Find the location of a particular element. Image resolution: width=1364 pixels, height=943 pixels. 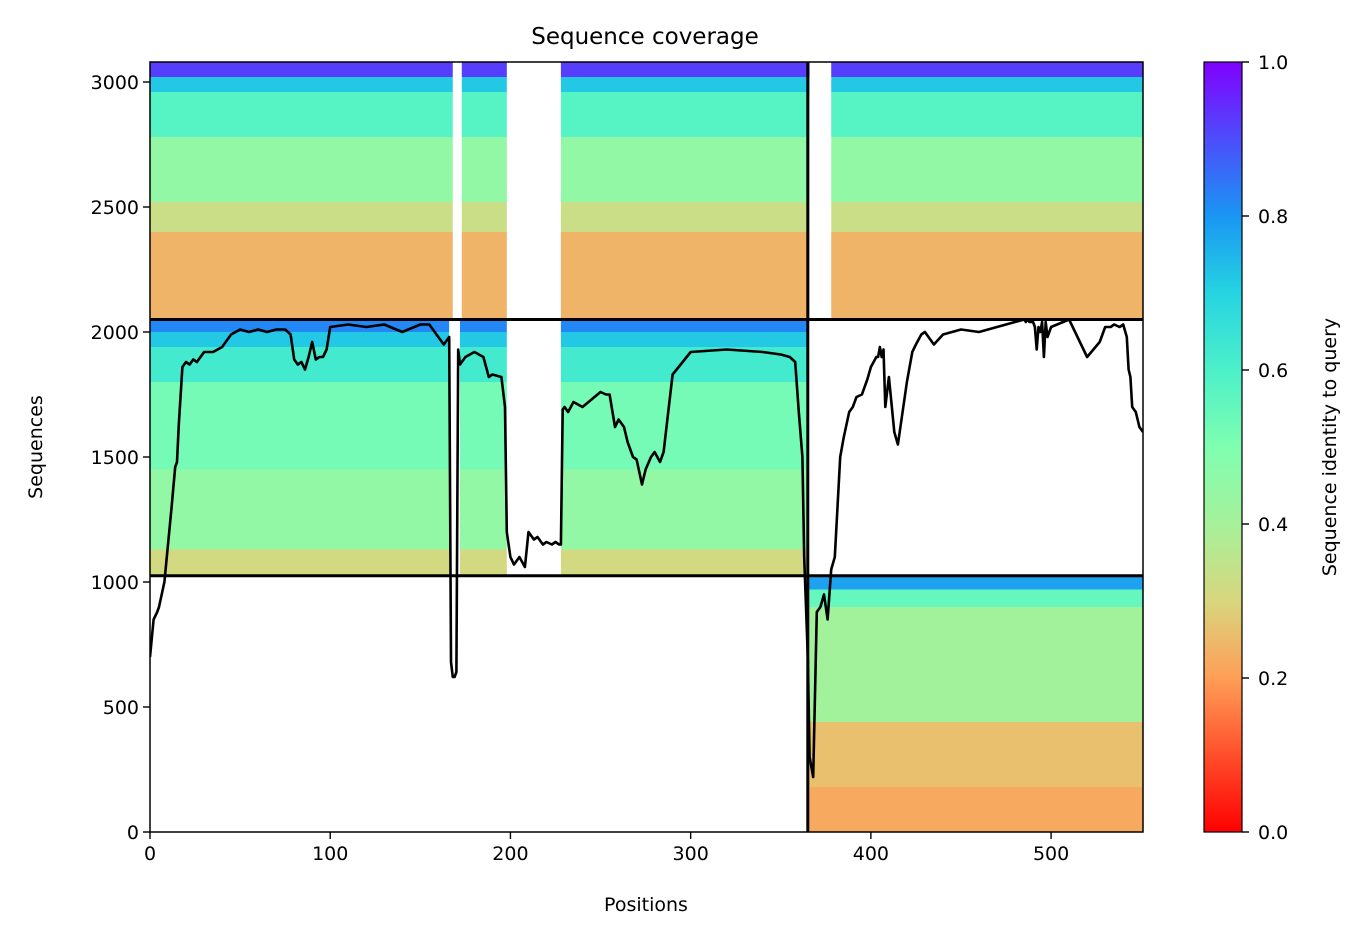

x-tick-label: 300 is located at coordinates (691, 854).